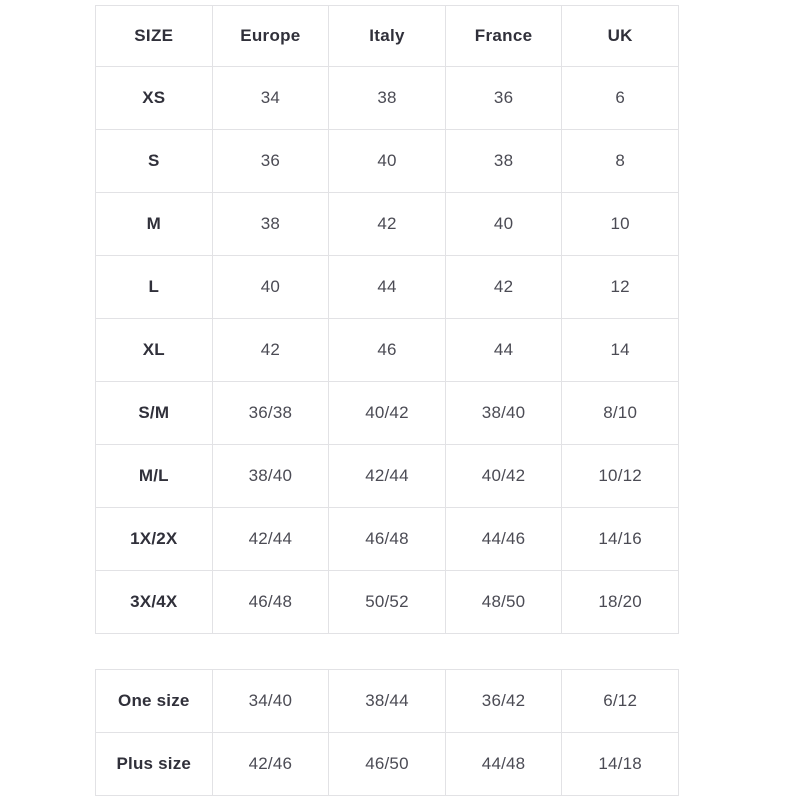  I want to click on size-value-cell: 14/18, so click(620, 764).